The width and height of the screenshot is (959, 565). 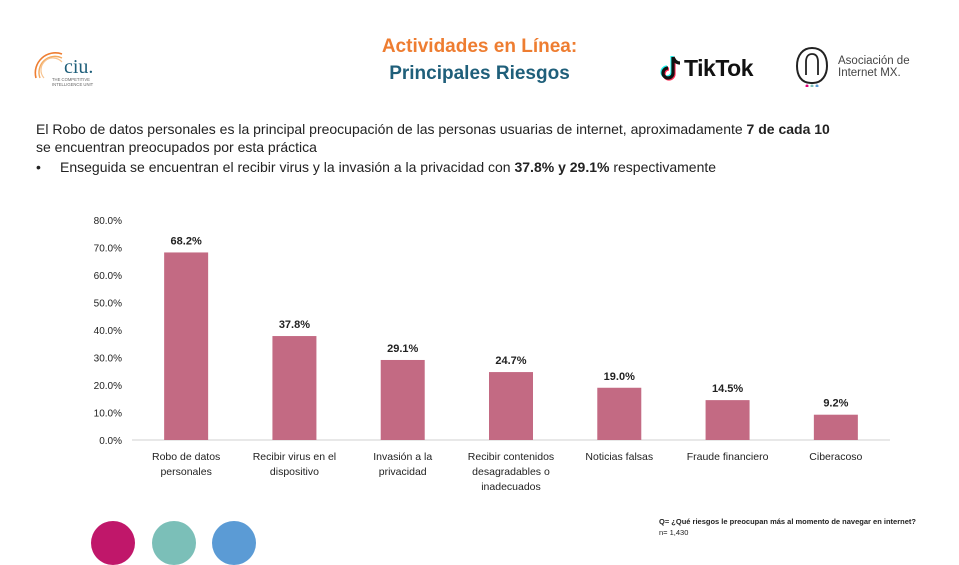 I want to click on aimx-wordmark: Asociación de Internet MX., so click(x=874, y=67).